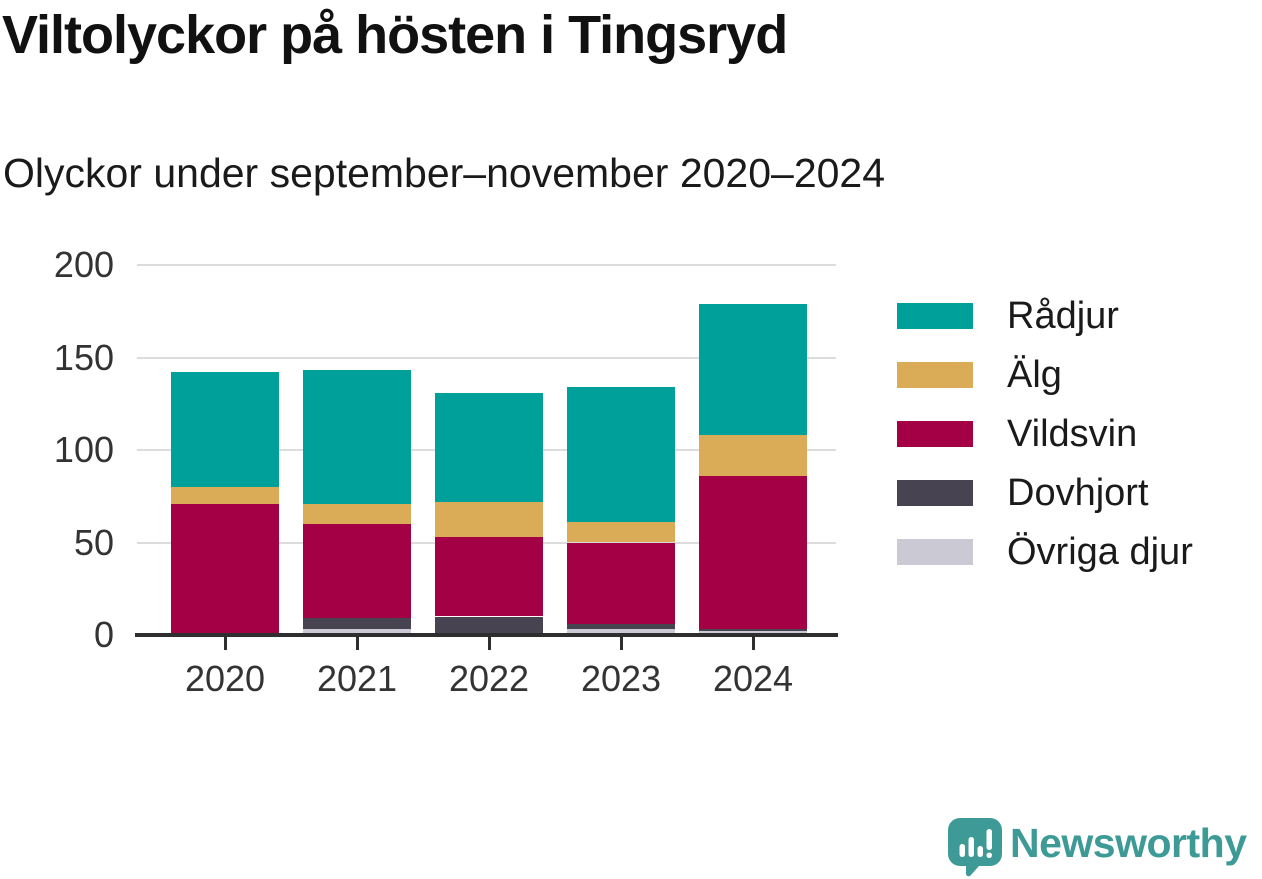  What do you see at coordinates (1128, 843) in the screenshot?
I see `newsworthy-logo-text: Newsworthy` at bounding box center [1128, 843].